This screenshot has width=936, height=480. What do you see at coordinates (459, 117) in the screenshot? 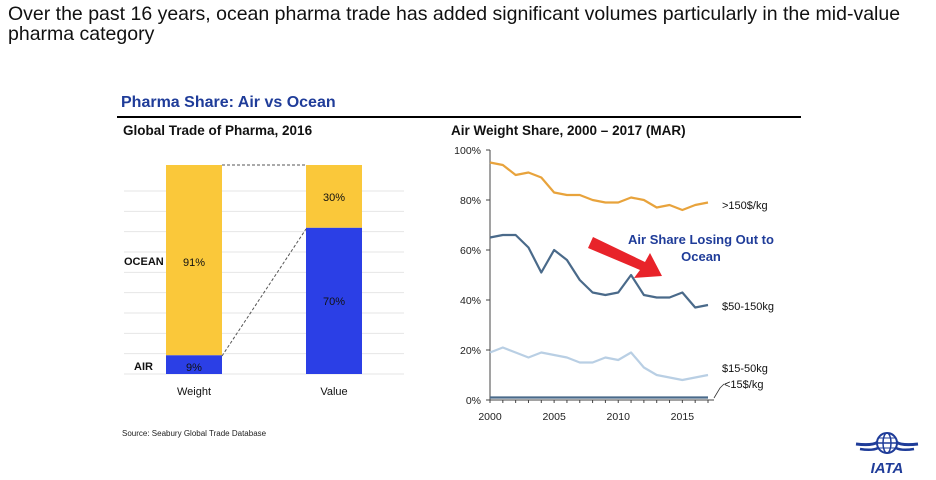
I see `section-divider` at bounding box center [459, 117].